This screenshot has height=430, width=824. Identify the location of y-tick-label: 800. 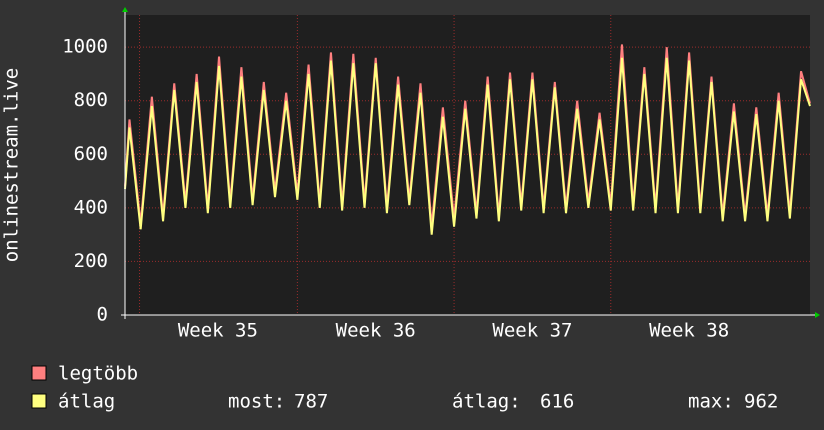
(91, 100).